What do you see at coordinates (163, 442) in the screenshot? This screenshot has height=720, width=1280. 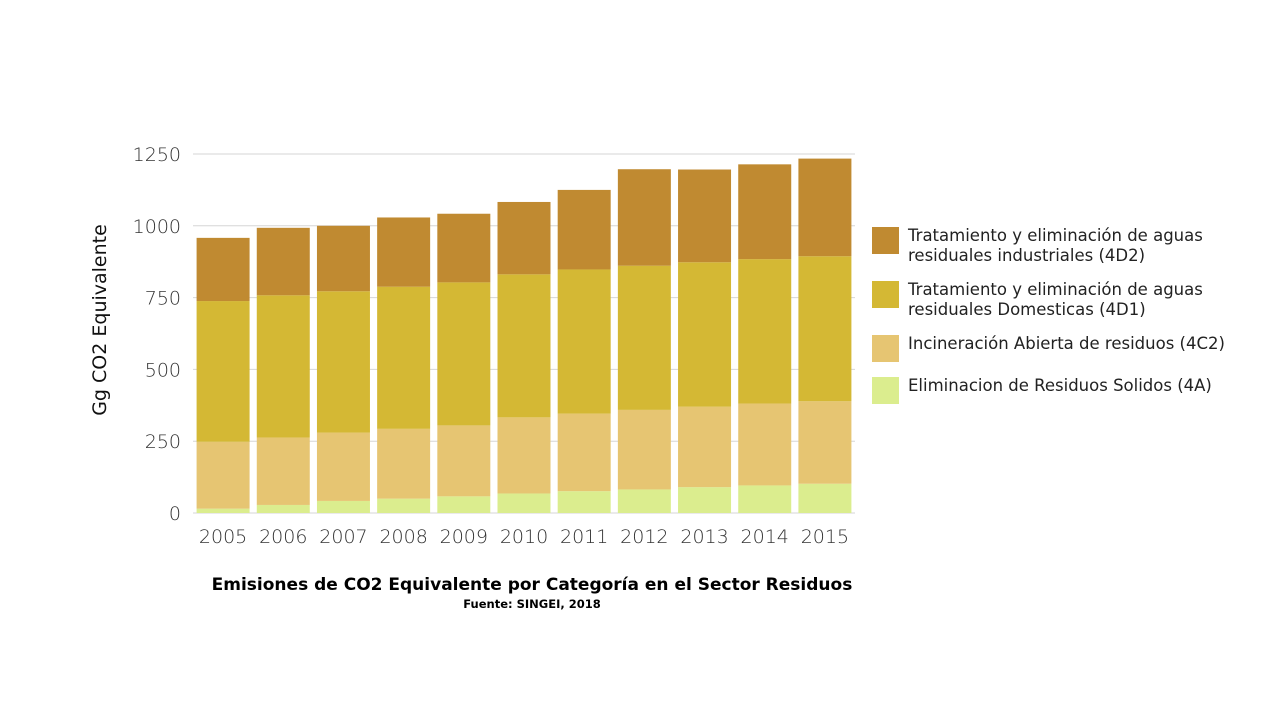 I see `y-tick-label: 250` at bounding box center [163, 442].